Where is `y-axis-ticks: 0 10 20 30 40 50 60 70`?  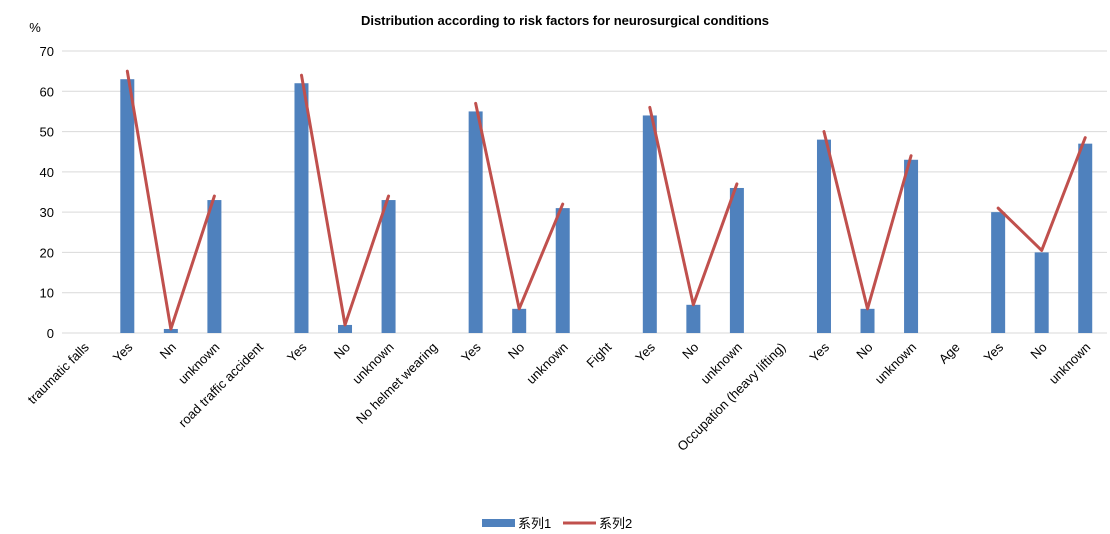
y-axis-ticks: 0 10 20 30 40 50 60 70 is located at coordinates (47, 192).